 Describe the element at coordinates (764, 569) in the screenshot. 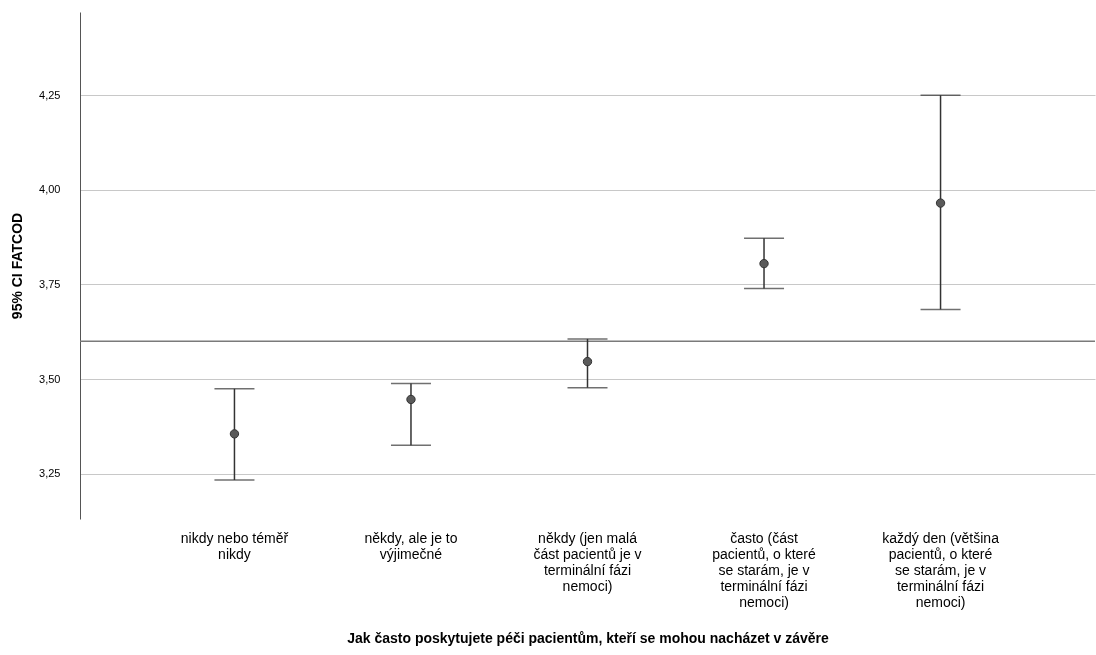

I see `x-tick-label: často (část pacientů, o které se starám, je v terminální fázi nemoci)` at that location.